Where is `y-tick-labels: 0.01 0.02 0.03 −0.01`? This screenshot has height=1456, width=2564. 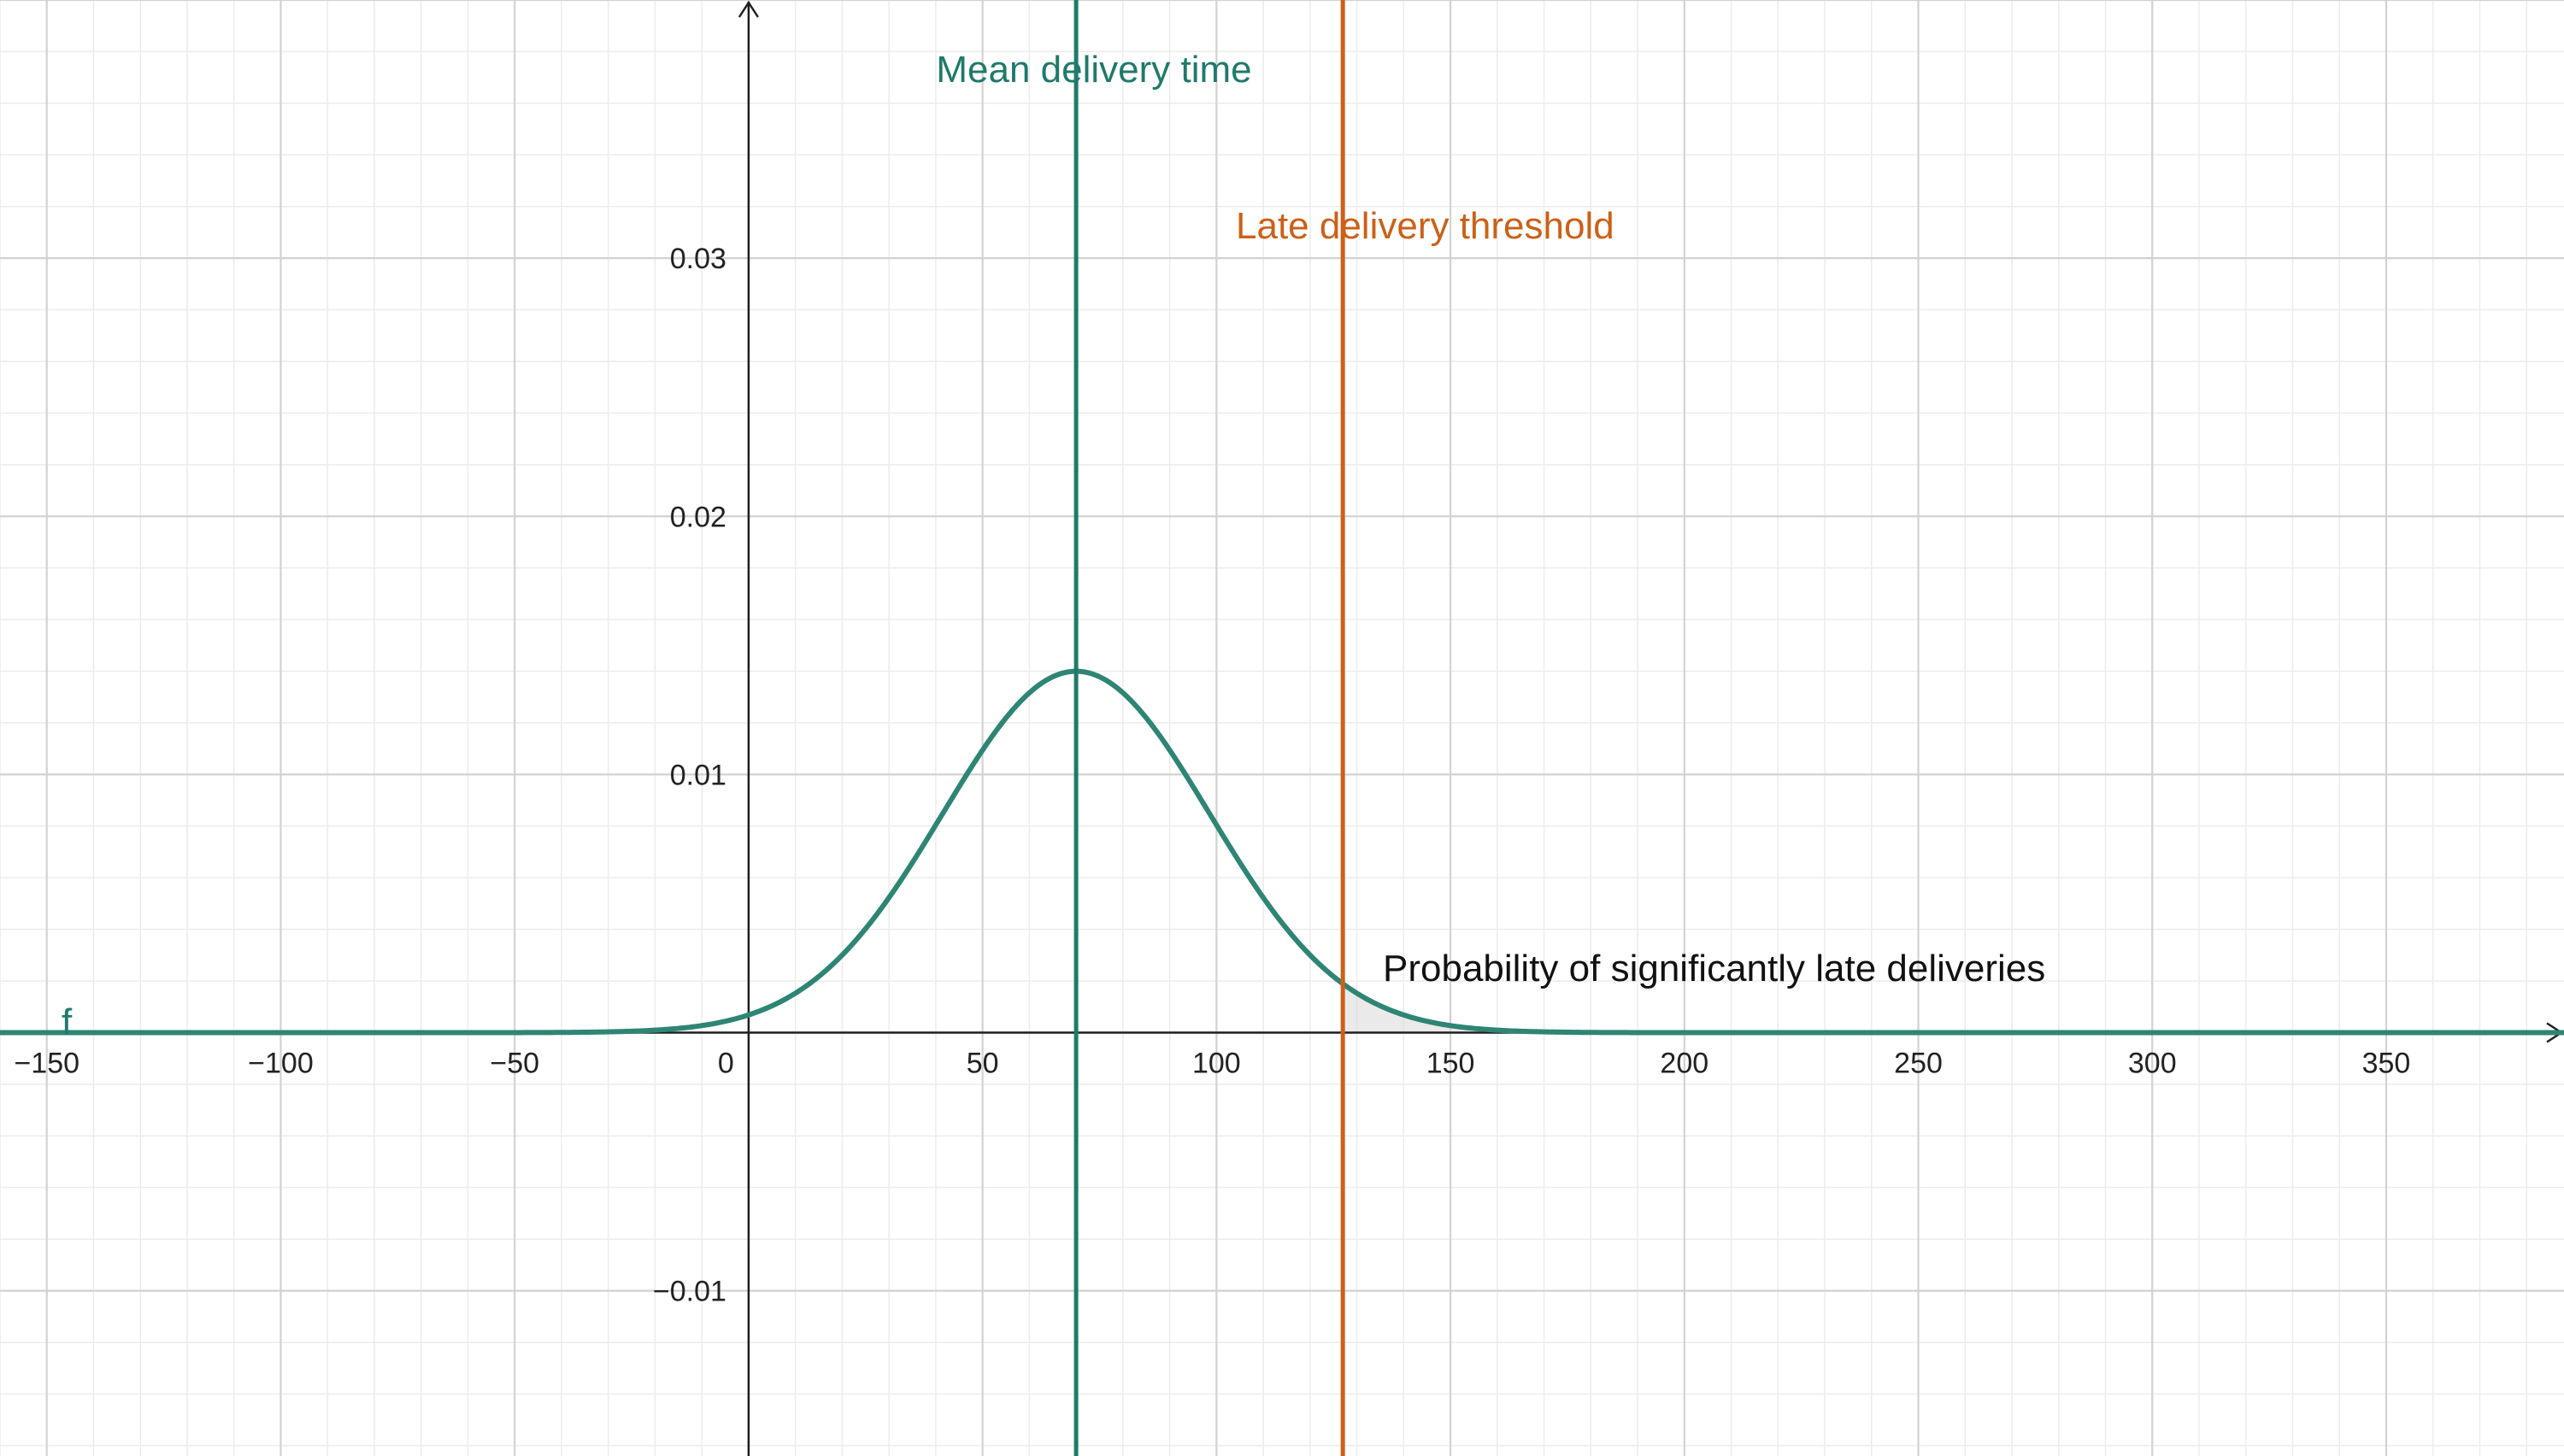 y-tick-labels: 0.01 0.02 0.03 −0.01 is located at coordinates (689, 775).